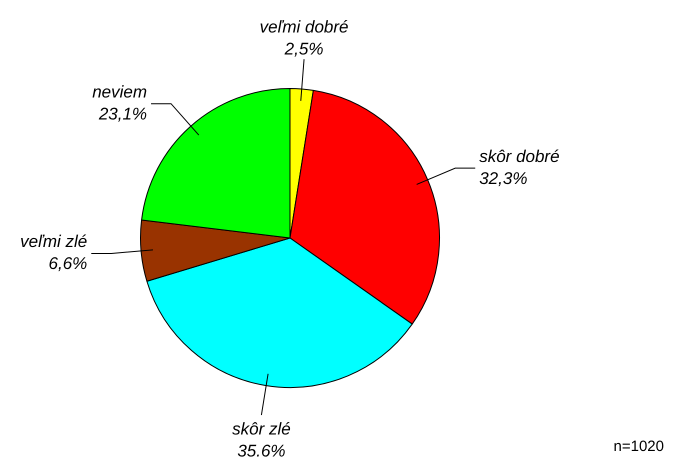 This screenshot has height=465, width=680. I want to click on slice-label: veľmi dobré, so click(304, 26).